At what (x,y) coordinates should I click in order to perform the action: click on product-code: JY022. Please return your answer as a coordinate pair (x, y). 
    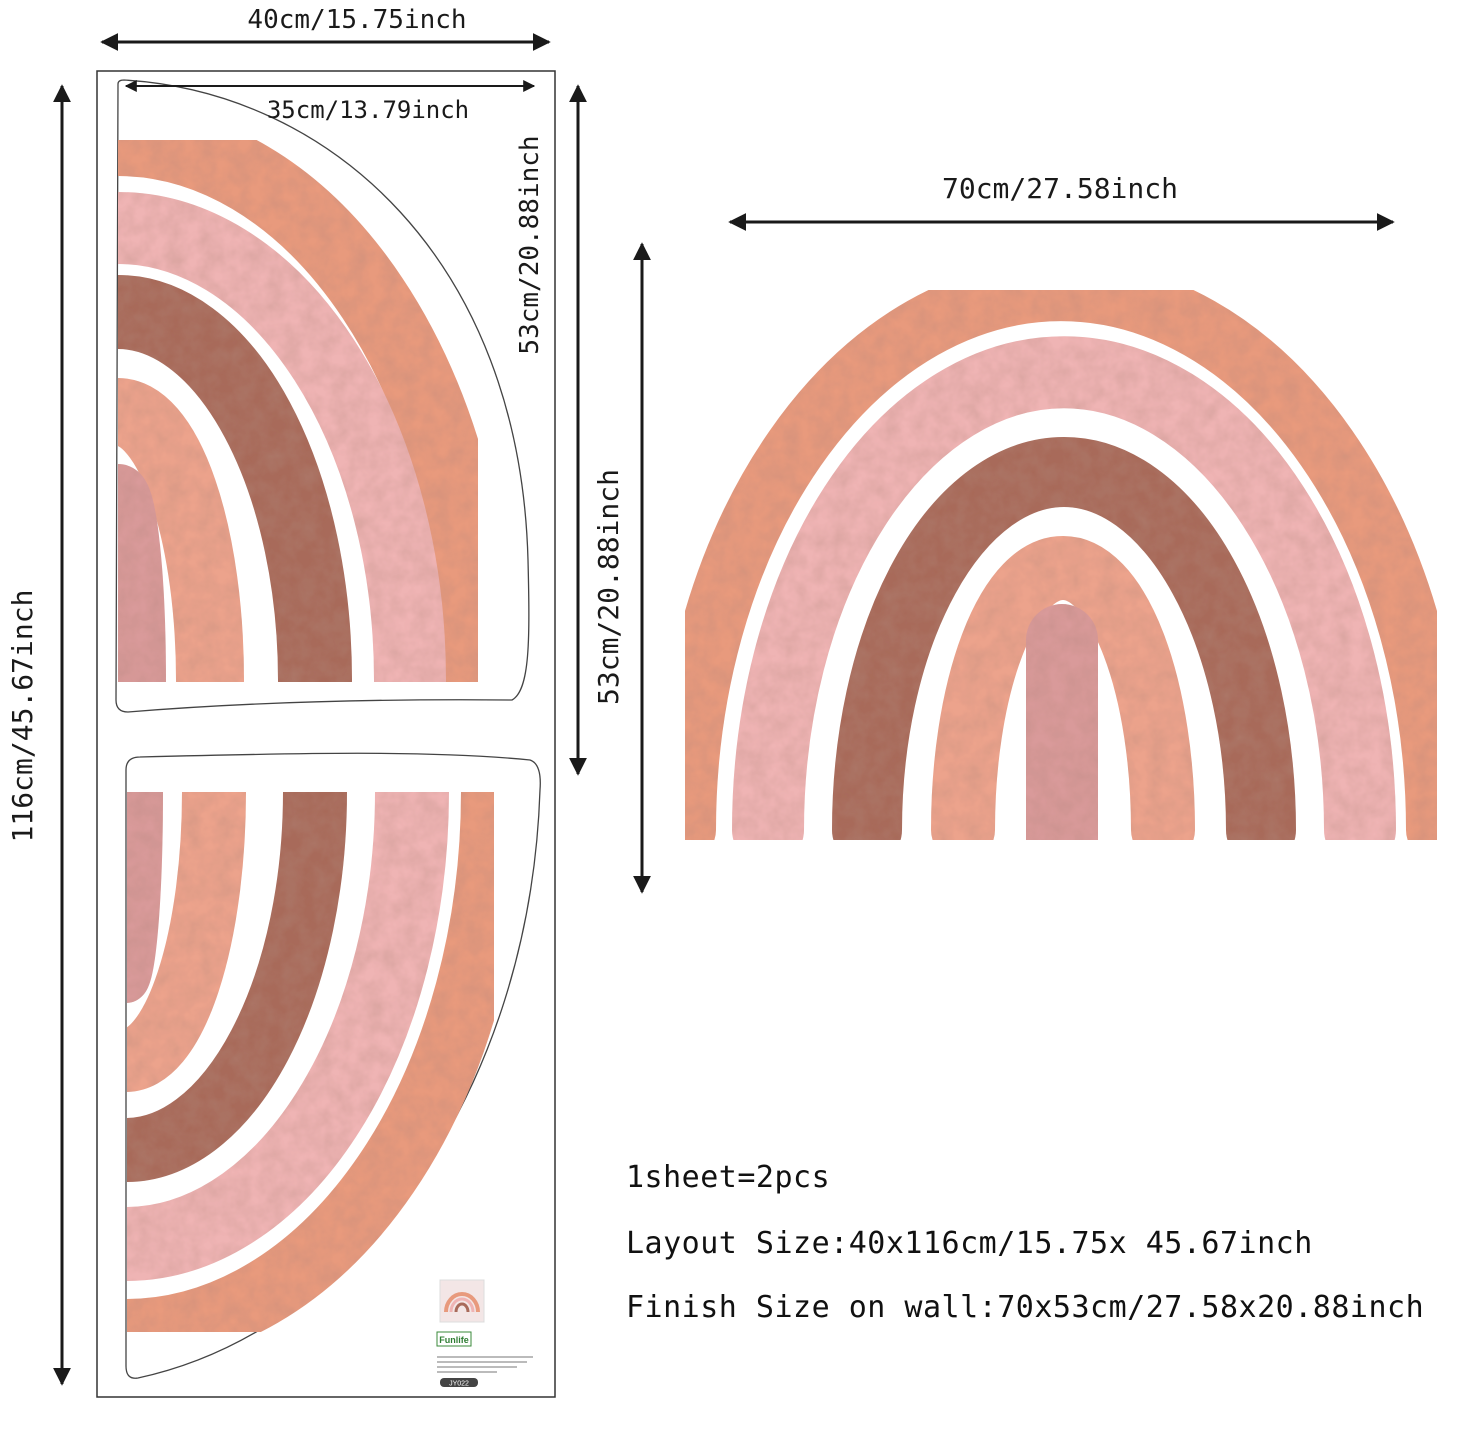
    Looking at the image, I should click on (459, 1384).